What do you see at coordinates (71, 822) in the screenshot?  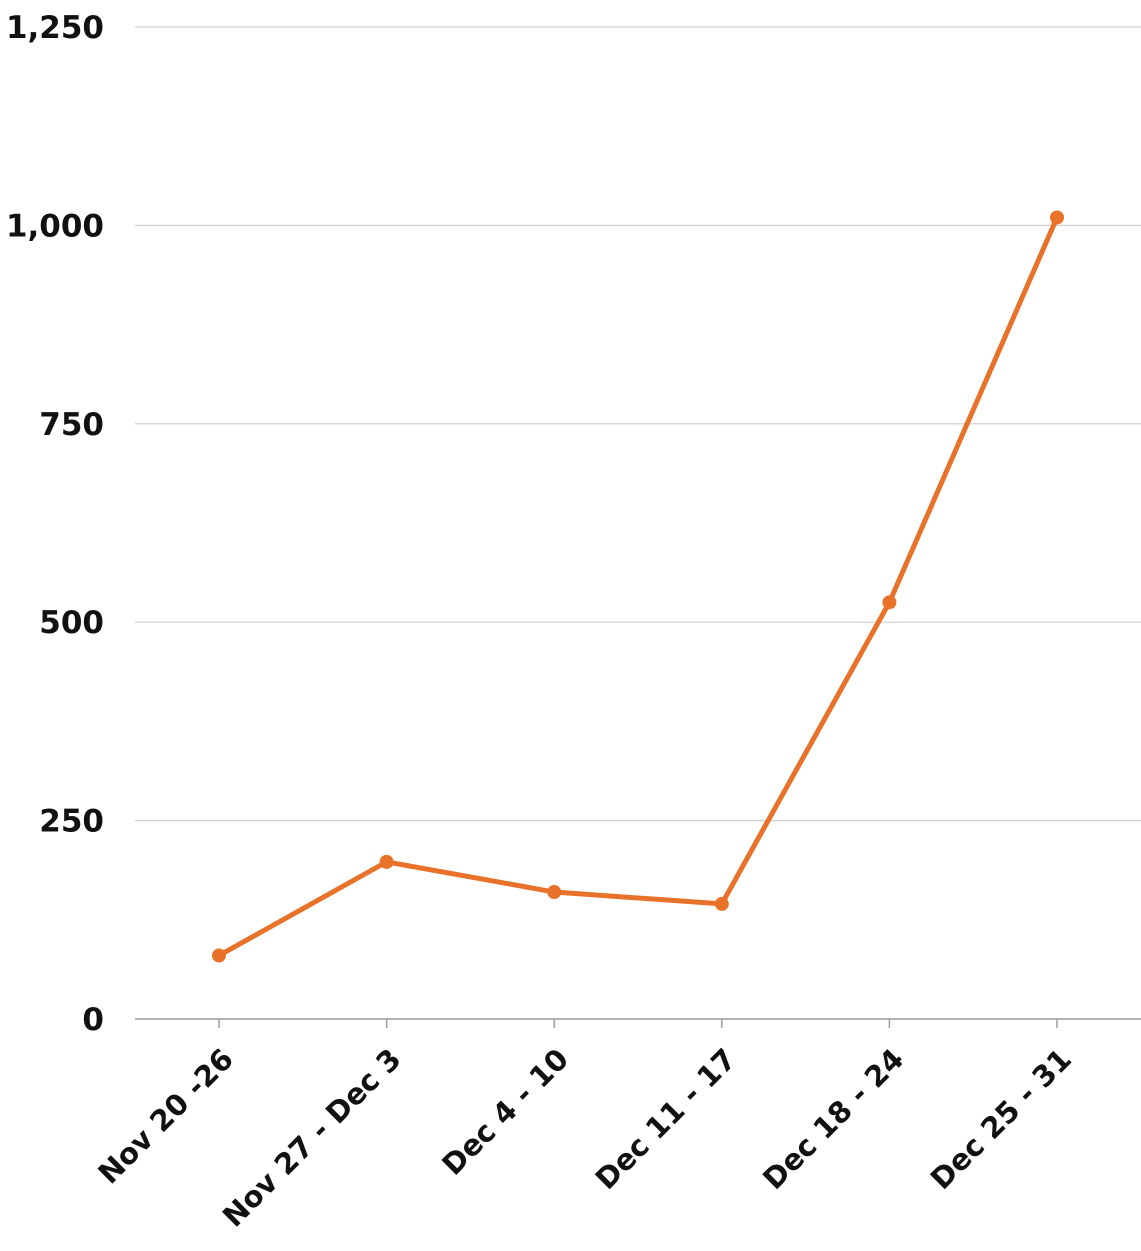 I see `y-tick-label: 250` at bounding box center [71, 822].